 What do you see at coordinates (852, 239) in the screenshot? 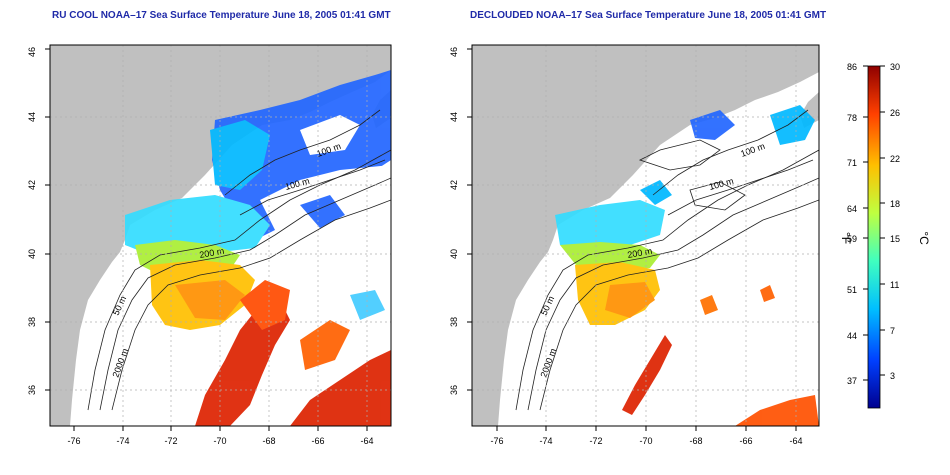
I see `colorbar-f-tick: 59` at bounding box center [852, 239].